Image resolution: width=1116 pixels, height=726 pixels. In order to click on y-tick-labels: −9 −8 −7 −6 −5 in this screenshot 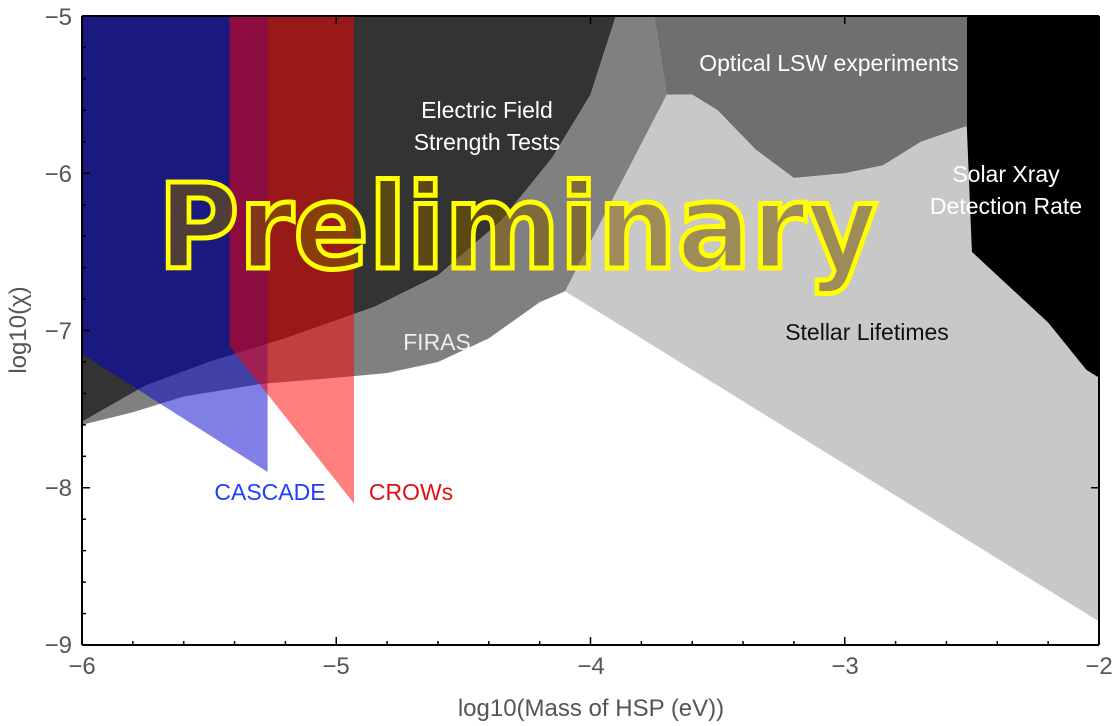, I will do `click(58, 331)`.